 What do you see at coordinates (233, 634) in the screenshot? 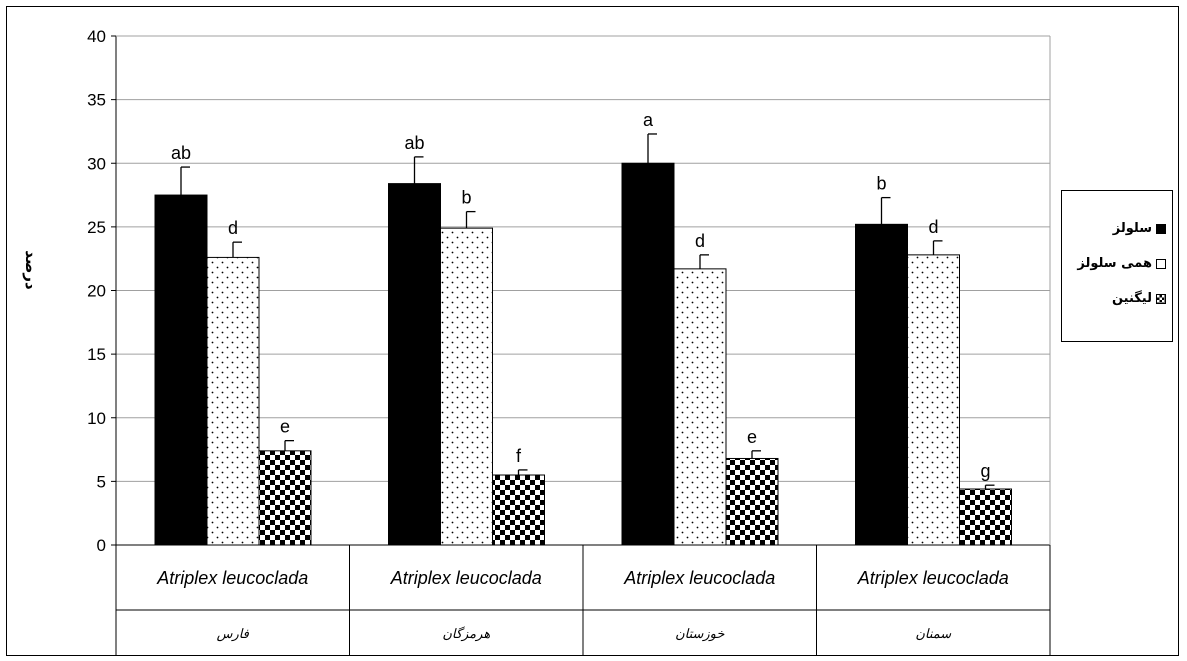
I see `category-region-label: فارس` at bounding box center [233, 634].